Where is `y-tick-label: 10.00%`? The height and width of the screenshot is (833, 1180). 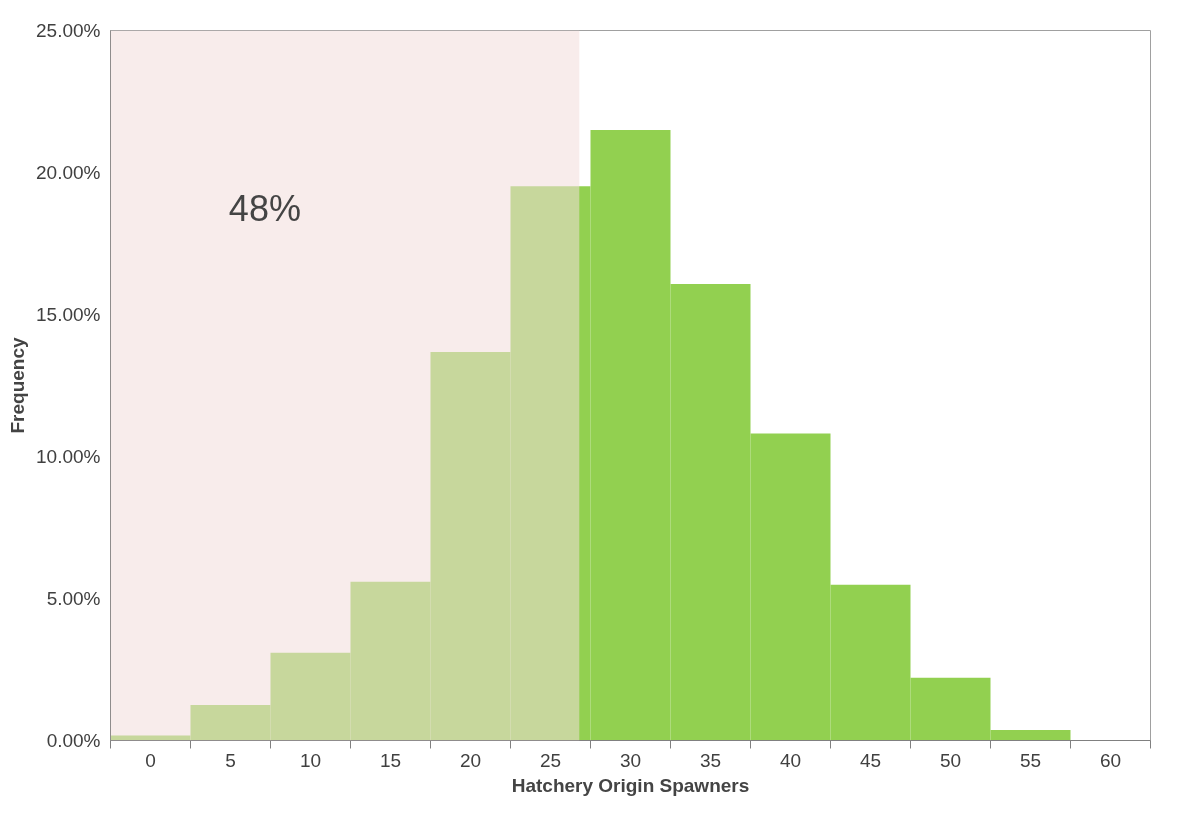
y-tick-label: 10.00% is located at coordinates (68, 456).